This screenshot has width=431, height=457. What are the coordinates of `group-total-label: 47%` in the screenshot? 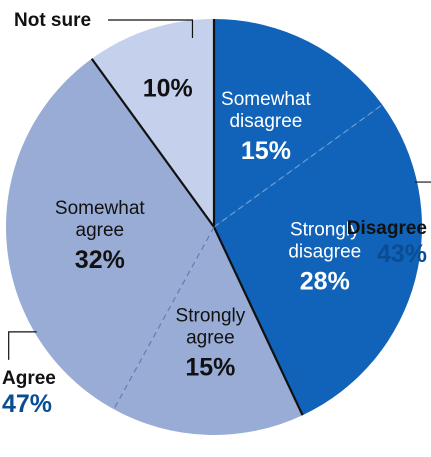 It's located at (27, 404).